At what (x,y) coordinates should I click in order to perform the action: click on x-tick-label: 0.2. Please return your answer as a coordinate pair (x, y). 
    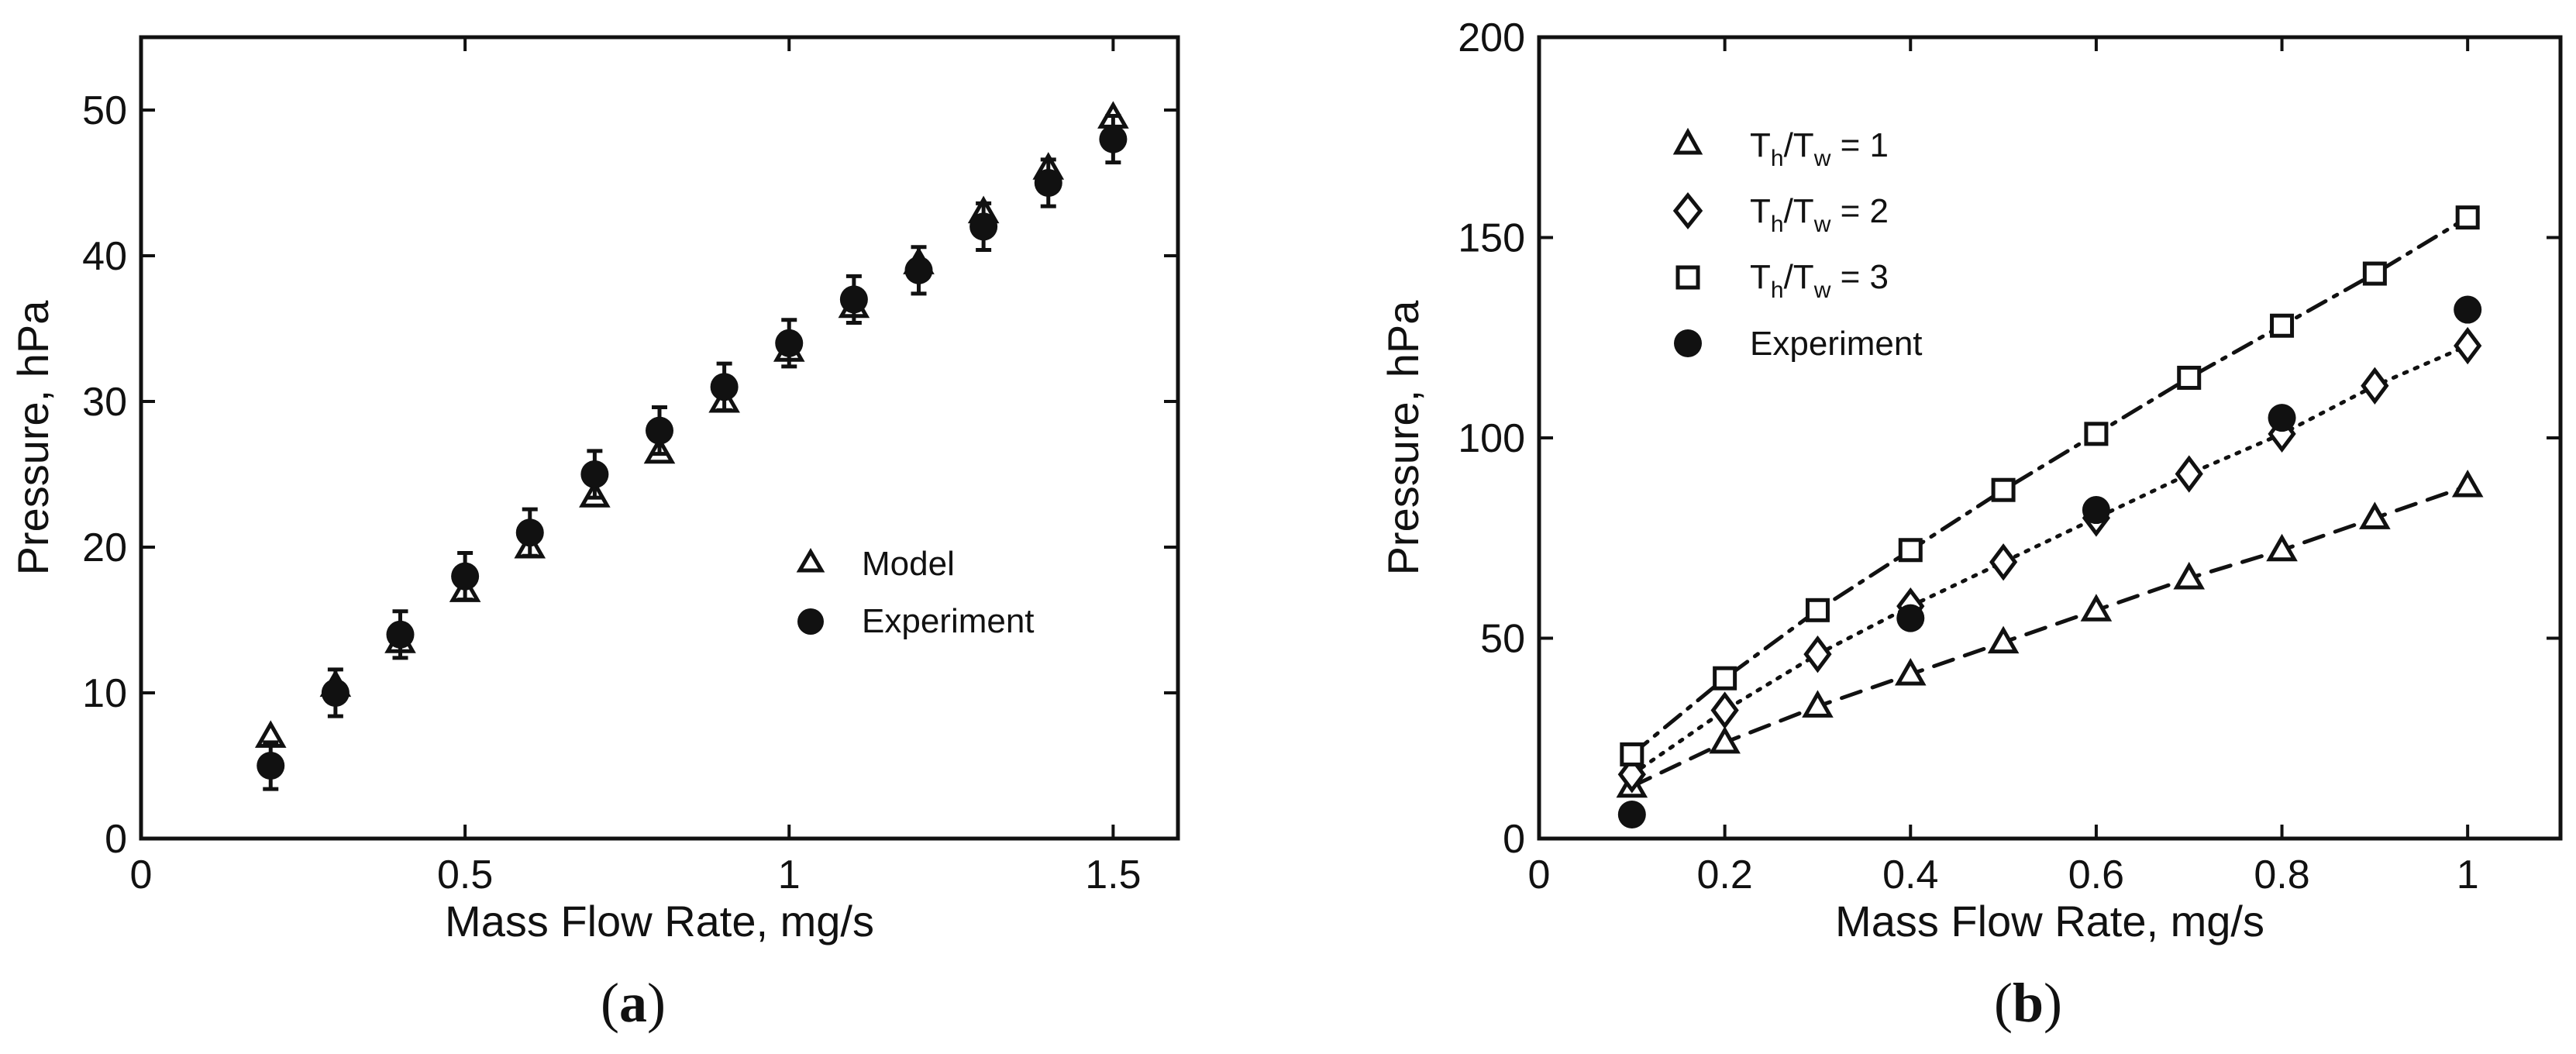
    Looking at the image, I should click on (1724, 874).